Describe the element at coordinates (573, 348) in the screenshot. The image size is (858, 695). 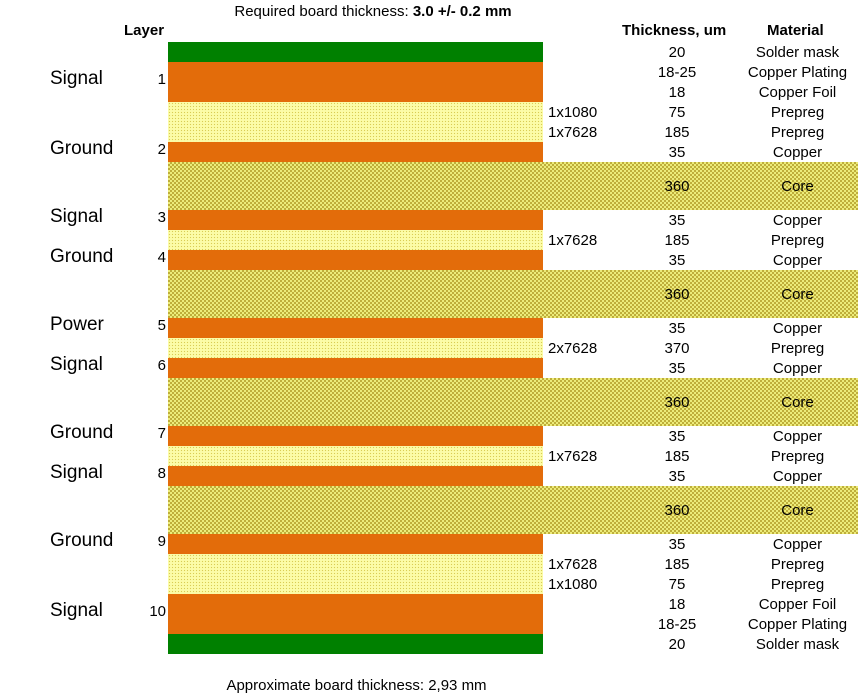
I see `glass-style-label: 2x7628` at that location.